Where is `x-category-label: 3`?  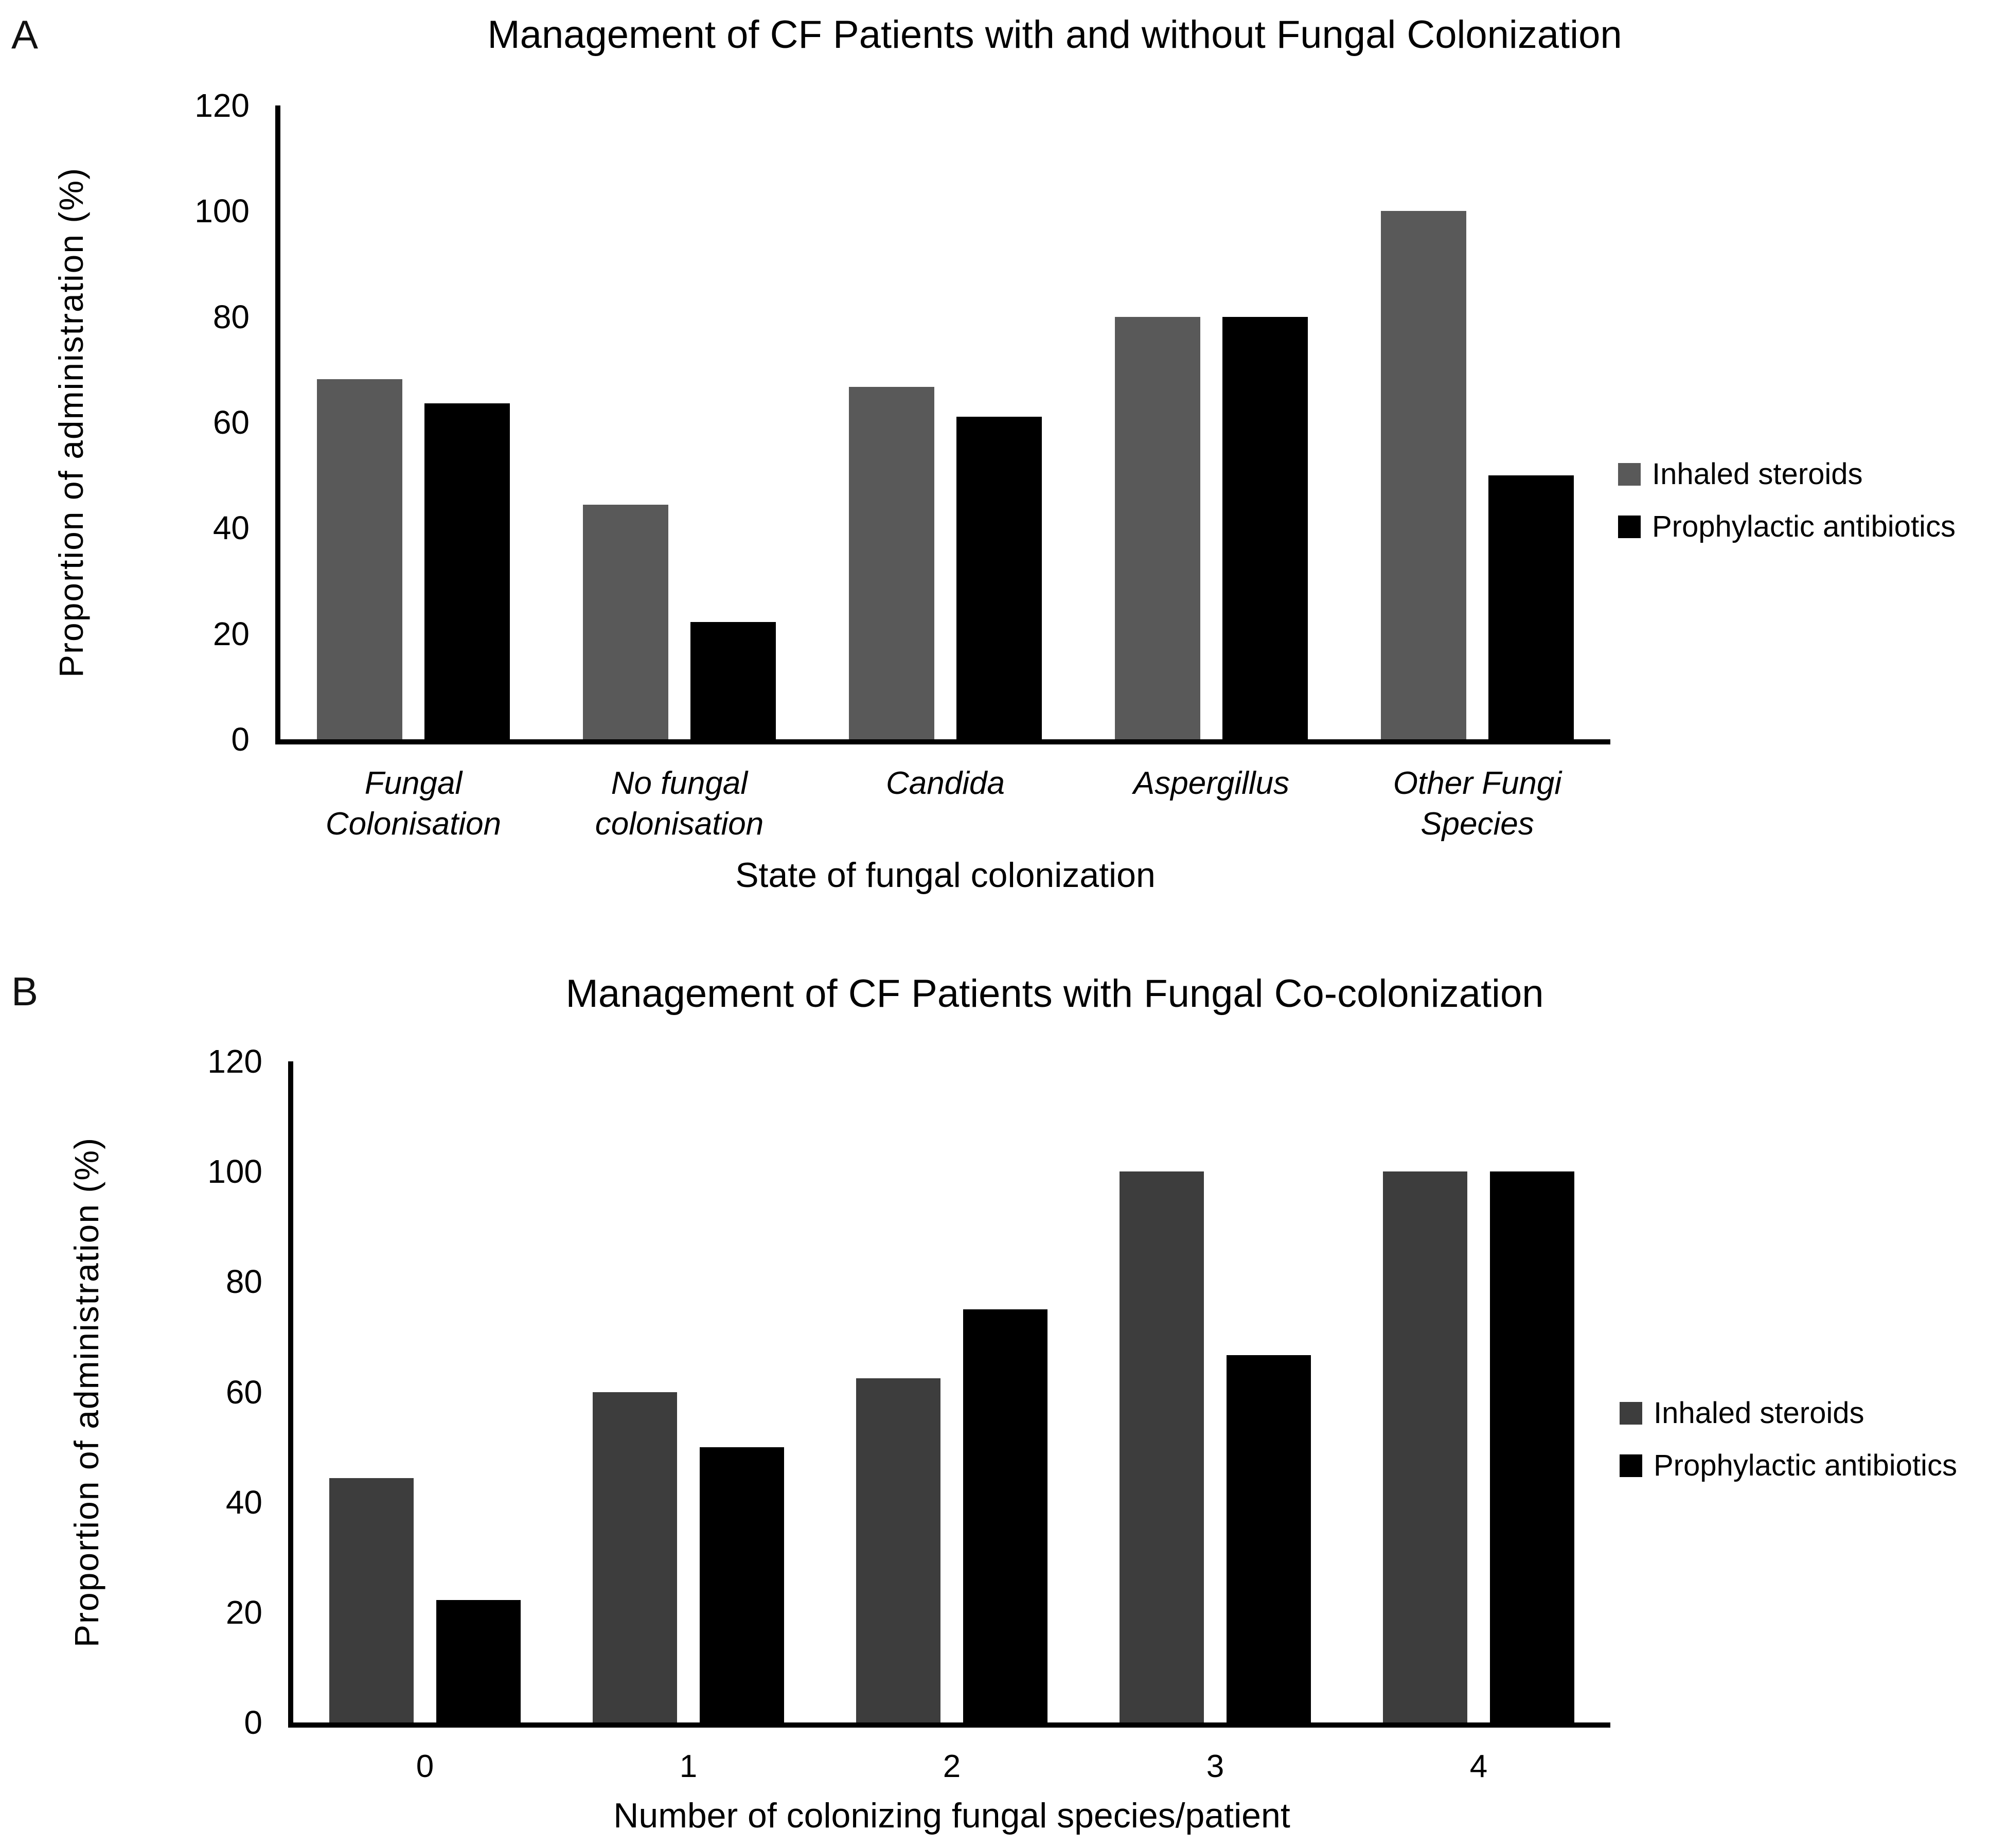 x-category-label: 3 is located at coordinates (1215, 1766).